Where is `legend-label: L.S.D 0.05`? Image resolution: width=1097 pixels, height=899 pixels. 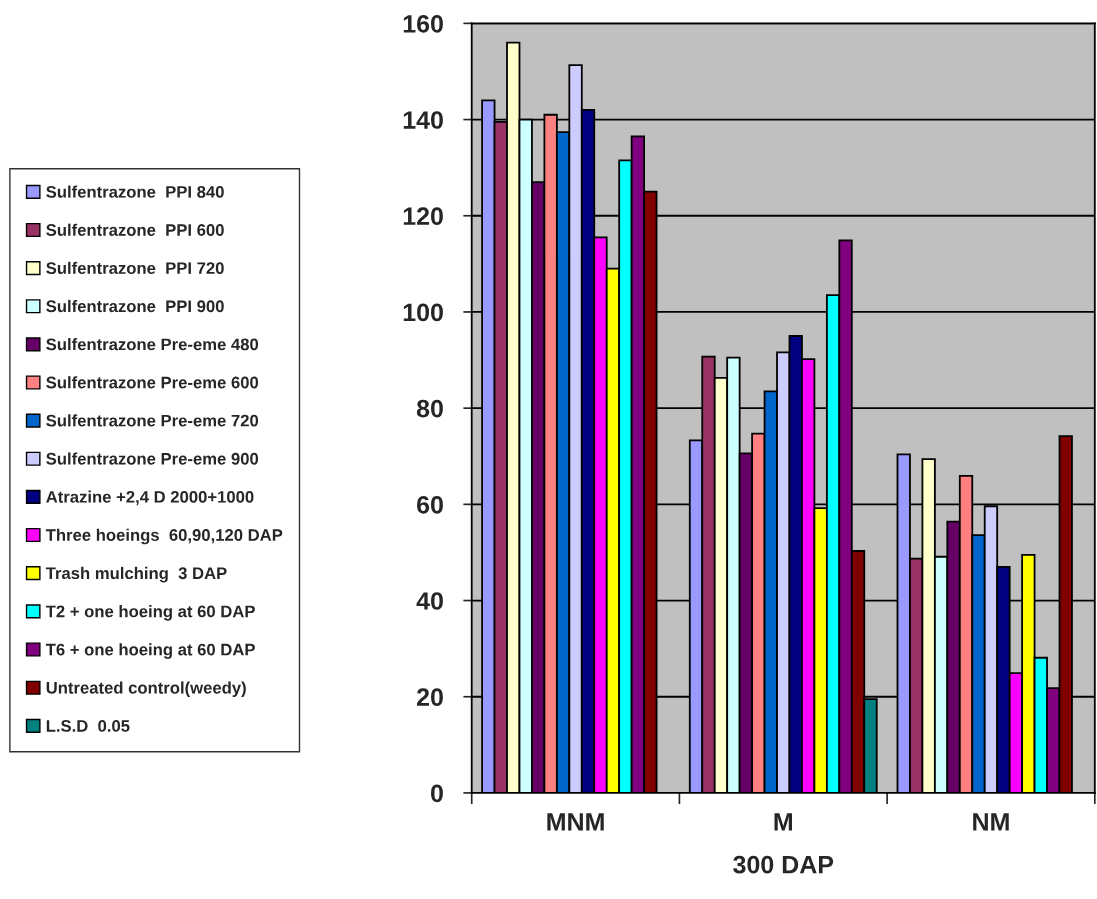 legend-label: L.S.D 0.05 is located at coordinates (88, 726).